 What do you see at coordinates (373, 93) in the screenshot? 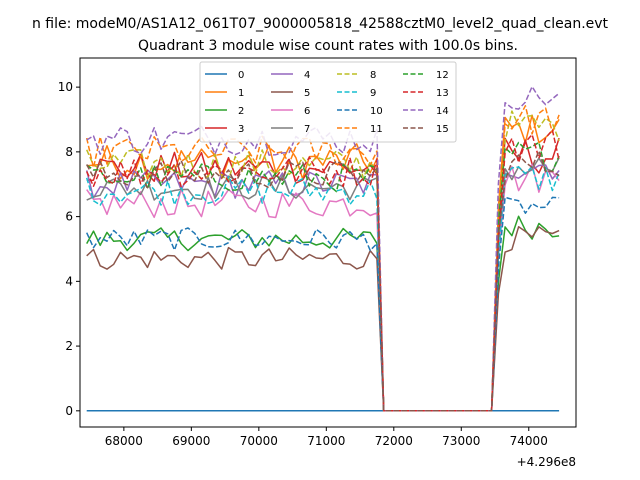
I see `legend-label-9: 9` at bounding box center [373, 93].